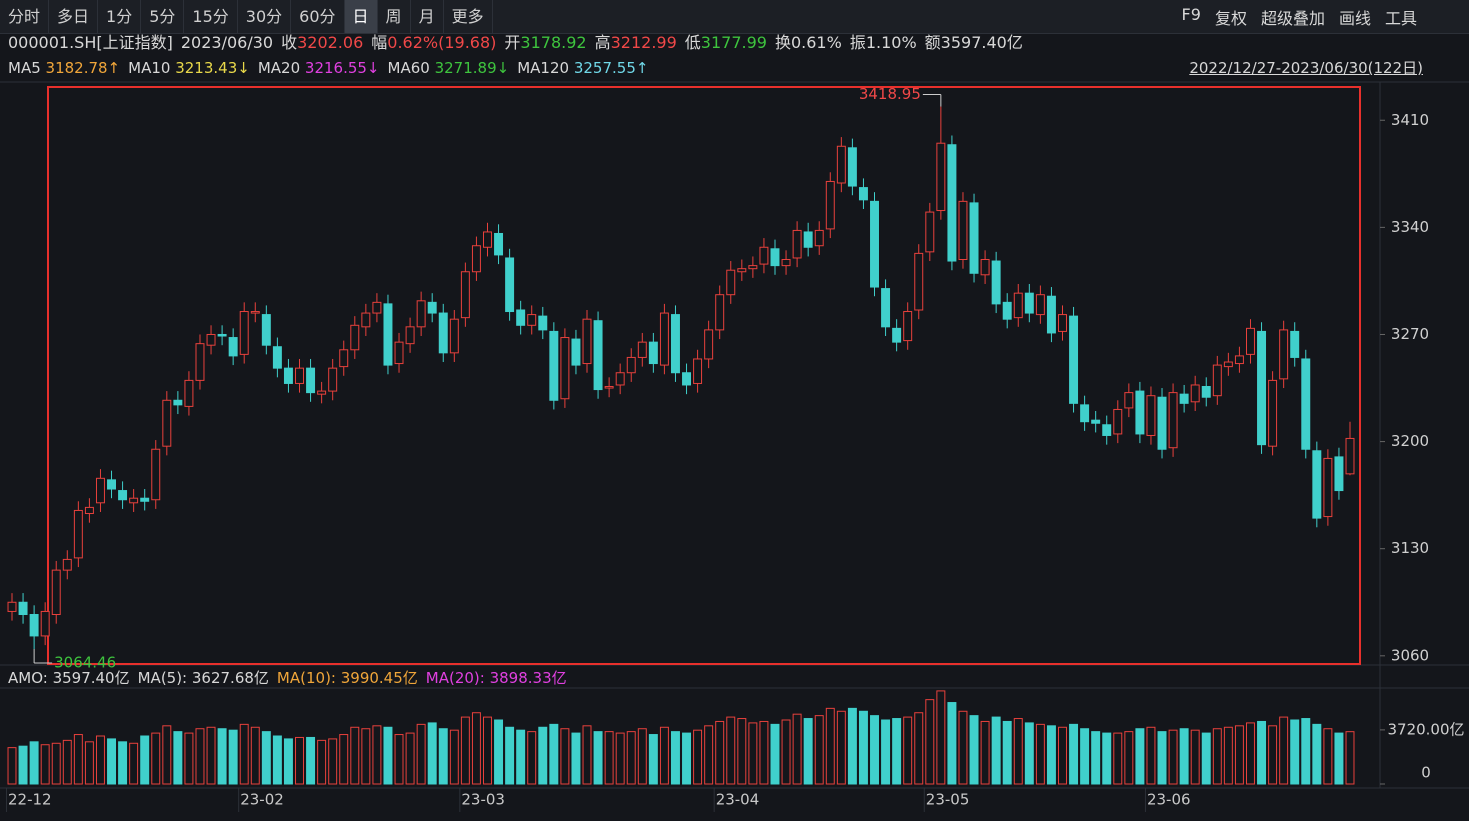 The image size is (1469, 821). I want to click on tool: F9, so click(1191, 14).